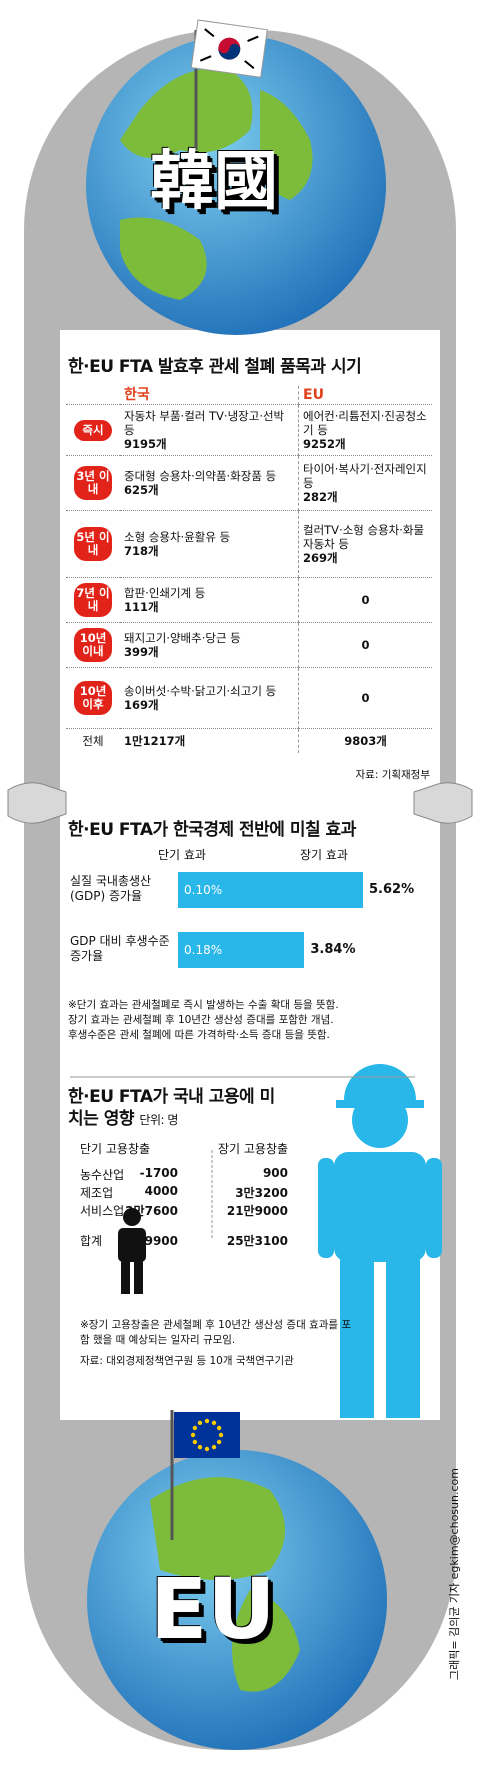  Describe the element at coordinates (215, 367) in the screenshot. I see `section-title: 한·EU FTA 발효후 관세 철폐 품목과 시기` at that location.